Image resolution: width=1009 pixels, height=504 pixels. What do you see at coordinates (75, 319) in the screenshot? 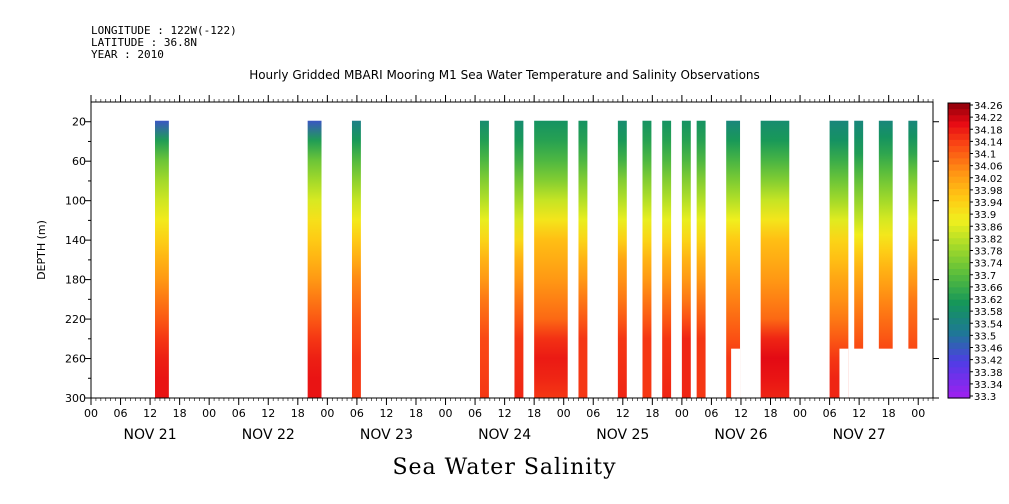
I see `y-tick-label: 220` at bounding box center [75, 319].